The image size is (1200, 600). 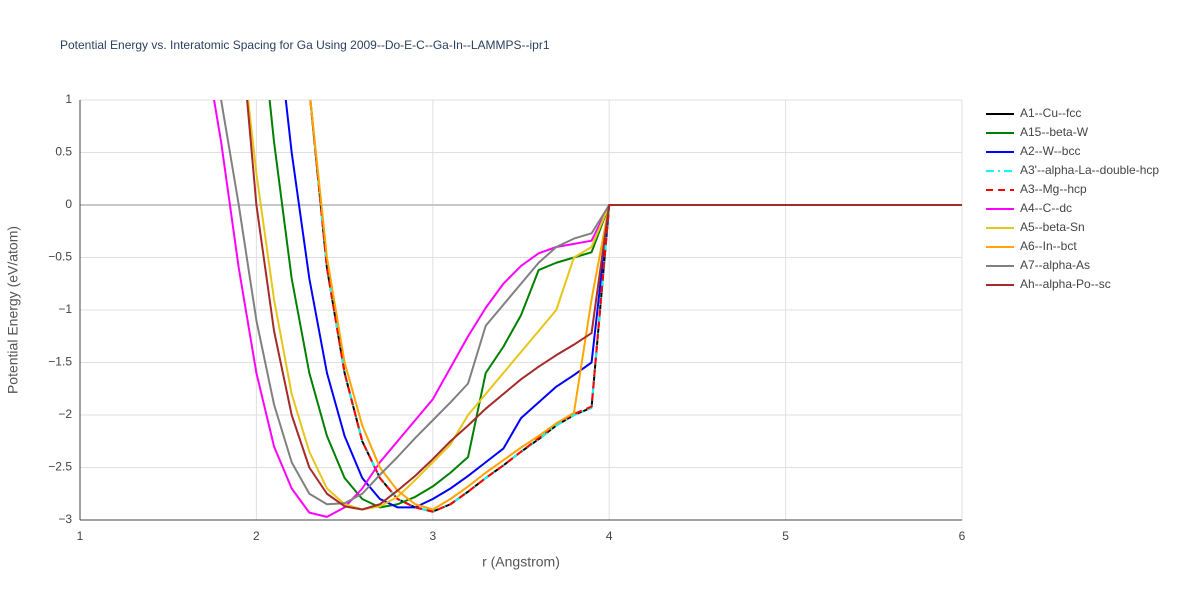 I want to click on y-tick-label: −1, so click(x=65, y=309).